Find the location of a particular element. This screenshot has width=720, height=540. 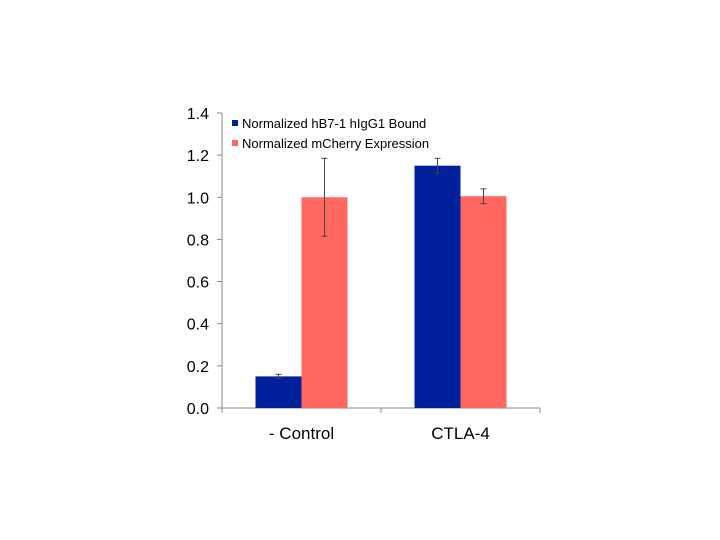

x-category-label: - Control is located at coordinates (301, 433).